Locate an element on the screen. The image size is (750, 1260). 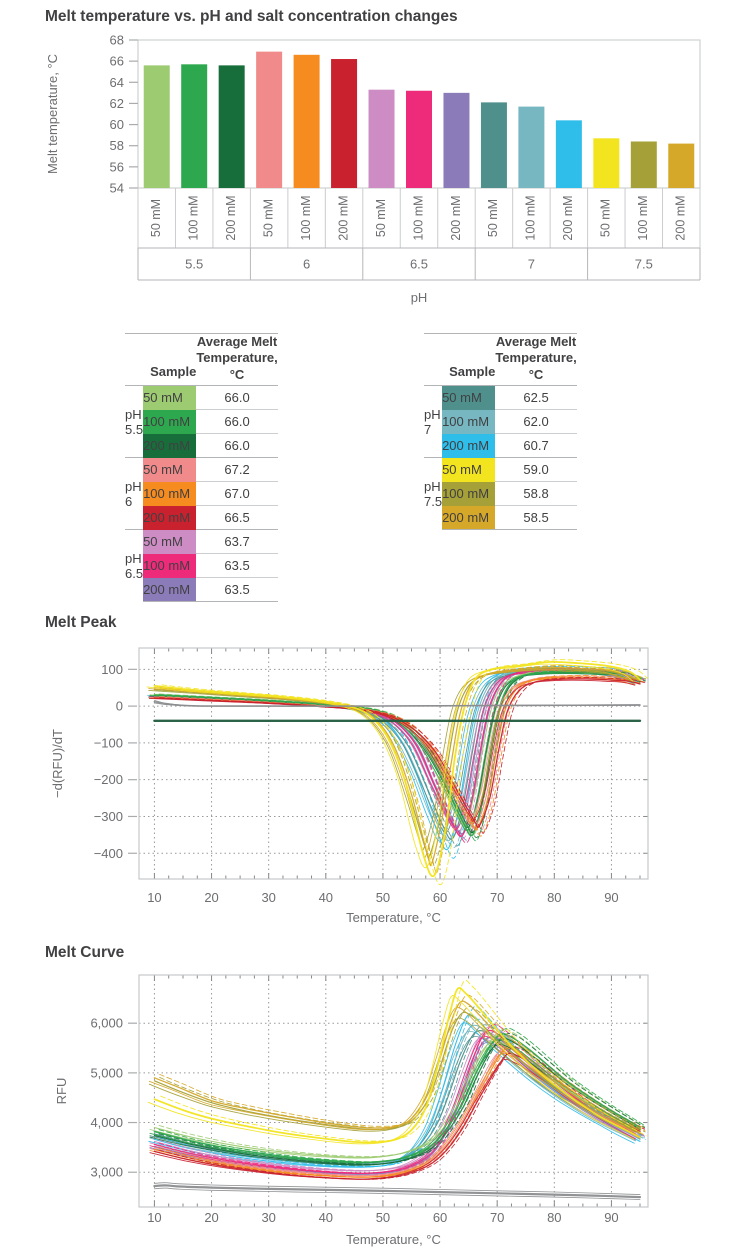
bar-x-axis-label: pH is located at coordinates (419, 297).